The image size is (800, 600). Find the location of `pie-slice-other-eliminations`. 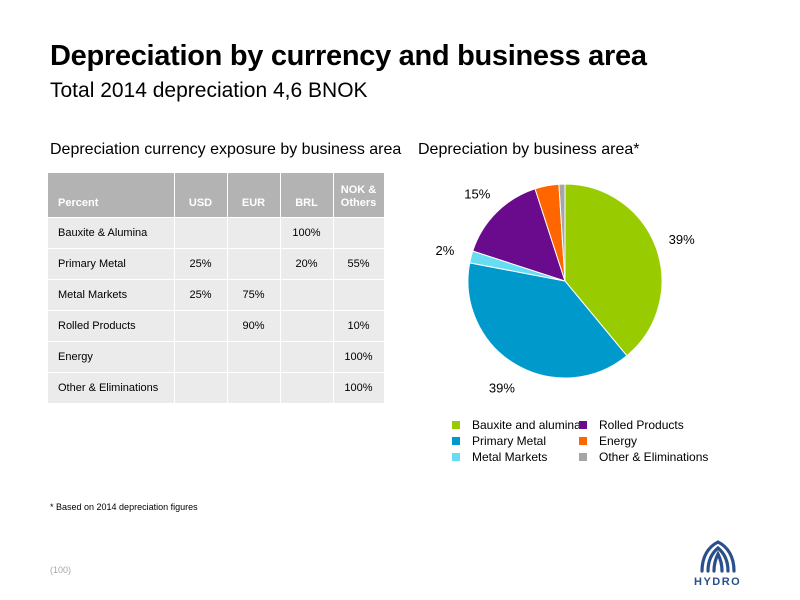

pie-slice-other-eliminations is located at coordinates (562, 232).